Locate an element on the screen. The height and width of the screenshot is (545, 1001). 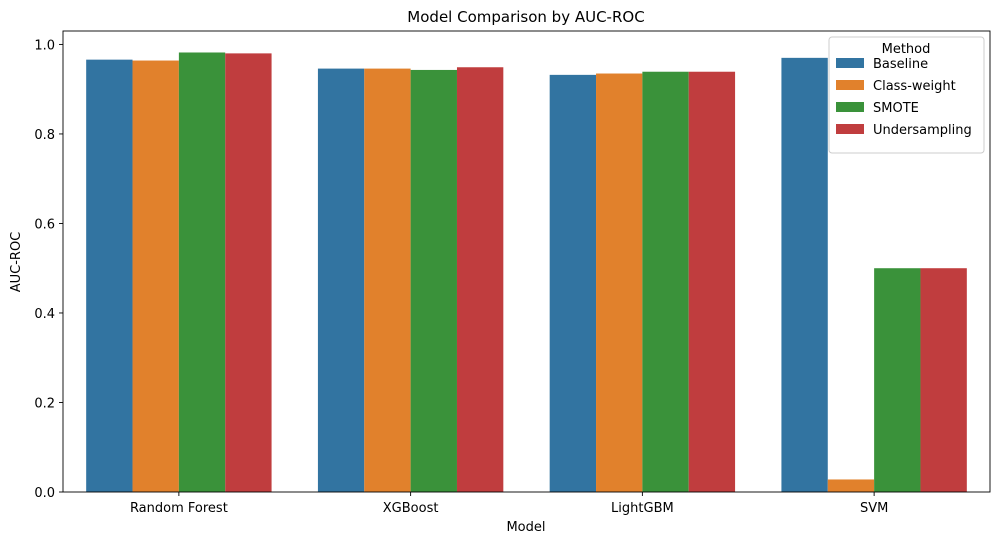
bar-svm-class-weight is located at coordinates (851, 485).